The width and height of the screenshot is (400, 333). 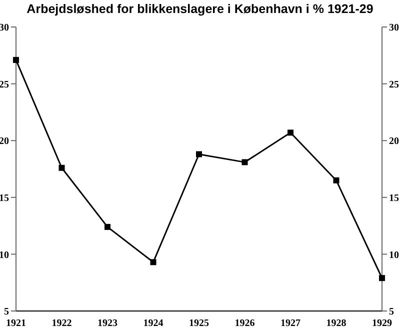 What do you see at coordinates (391, 312) in the screenshot?
I see `y2-tick-label: 5` at bounding box center [391, 312].